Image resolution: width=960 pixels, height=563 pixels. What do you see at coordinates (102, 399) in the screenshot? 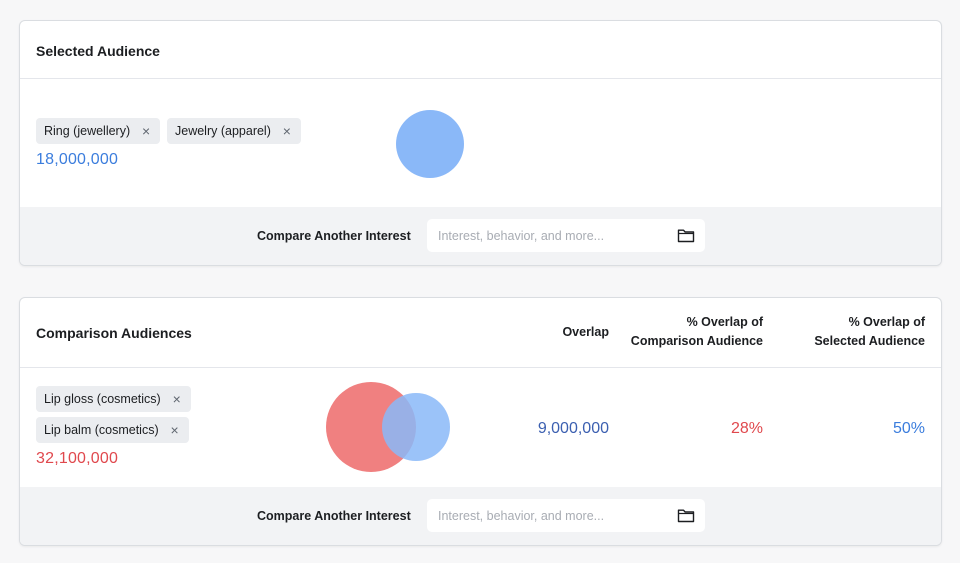
I see `interest-chip-label: Lip gloss (cosmetics)` at bounding box center [102, 399].